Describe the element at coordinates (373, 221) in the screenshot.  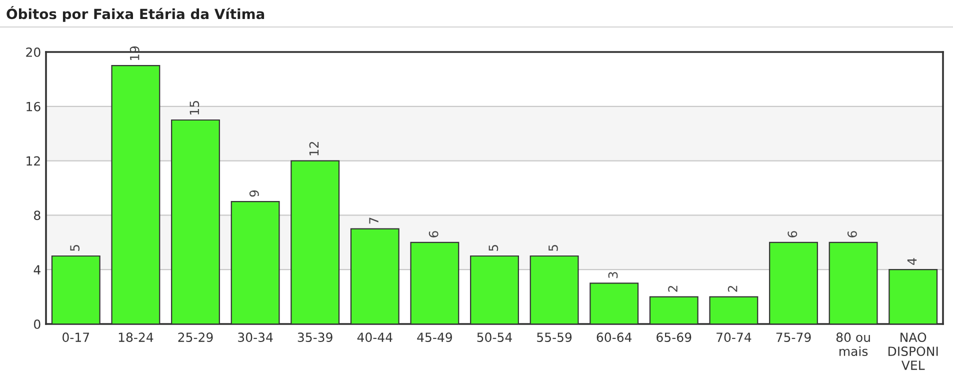
I see `data-label: 7` at that location.